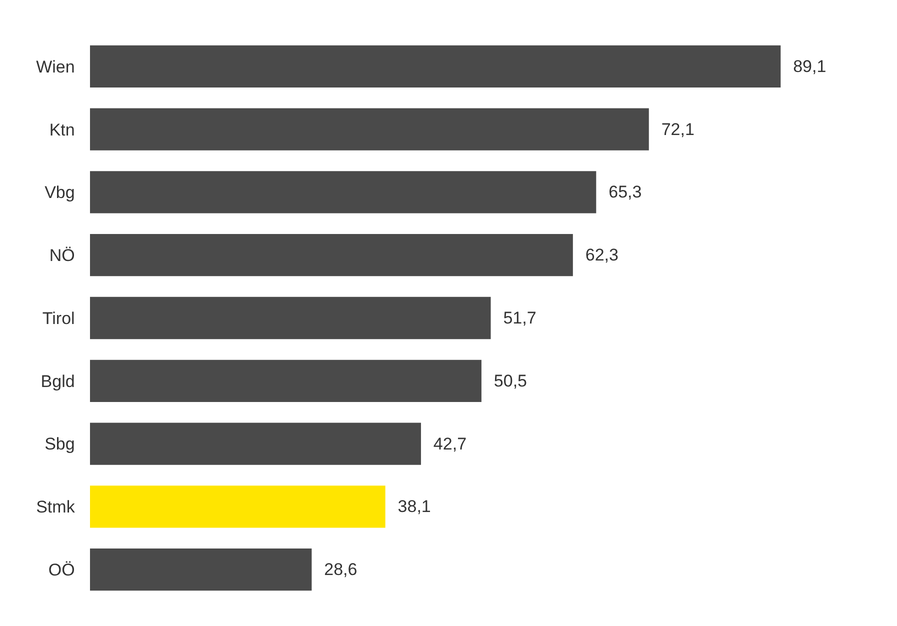  I want to click on data-label: 38,1, so click(409, 506).